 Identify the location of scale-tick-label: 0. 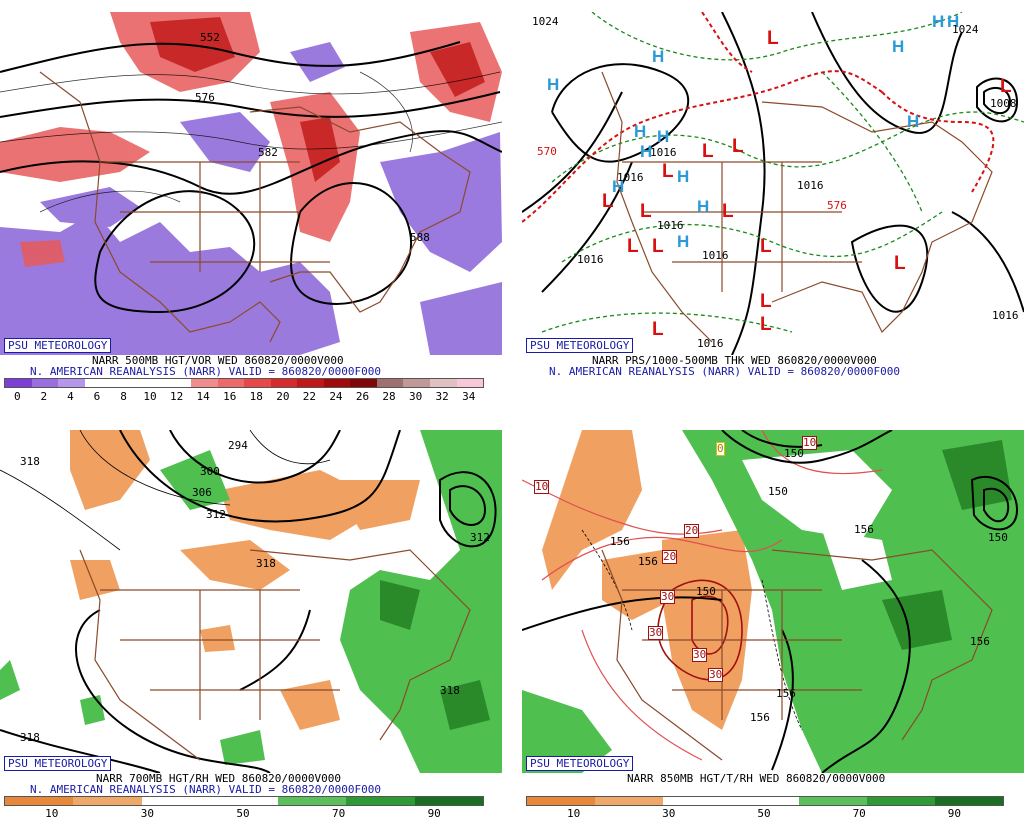
(17, 396).